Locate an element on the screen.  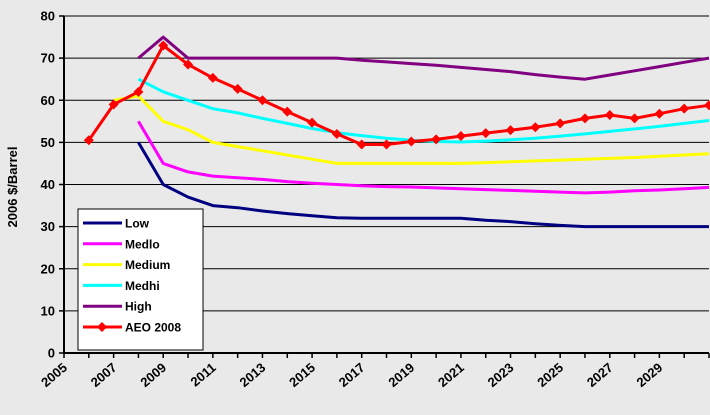
legend-item: Medium is located at coordinates (126, 265).